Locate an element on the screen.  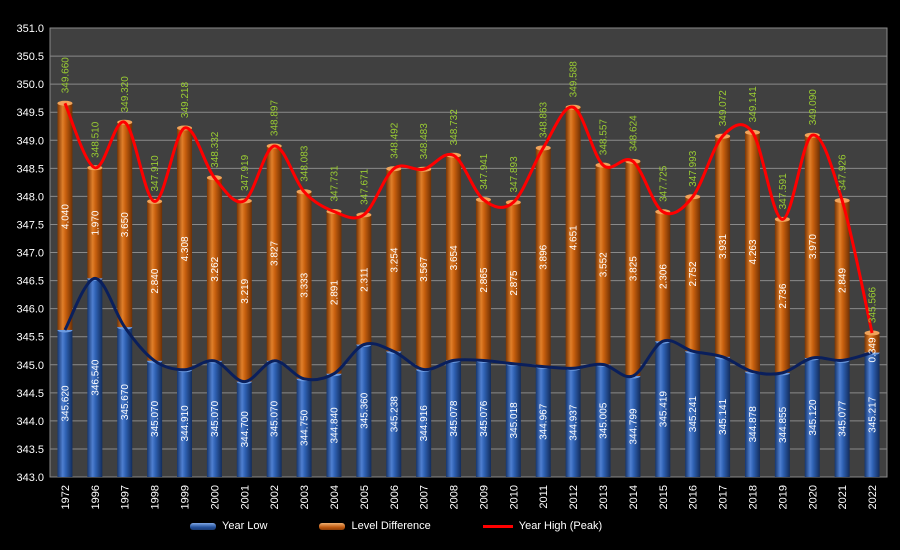
legend-item-level-difference: Level Difference is located at coordinates (375, 526).